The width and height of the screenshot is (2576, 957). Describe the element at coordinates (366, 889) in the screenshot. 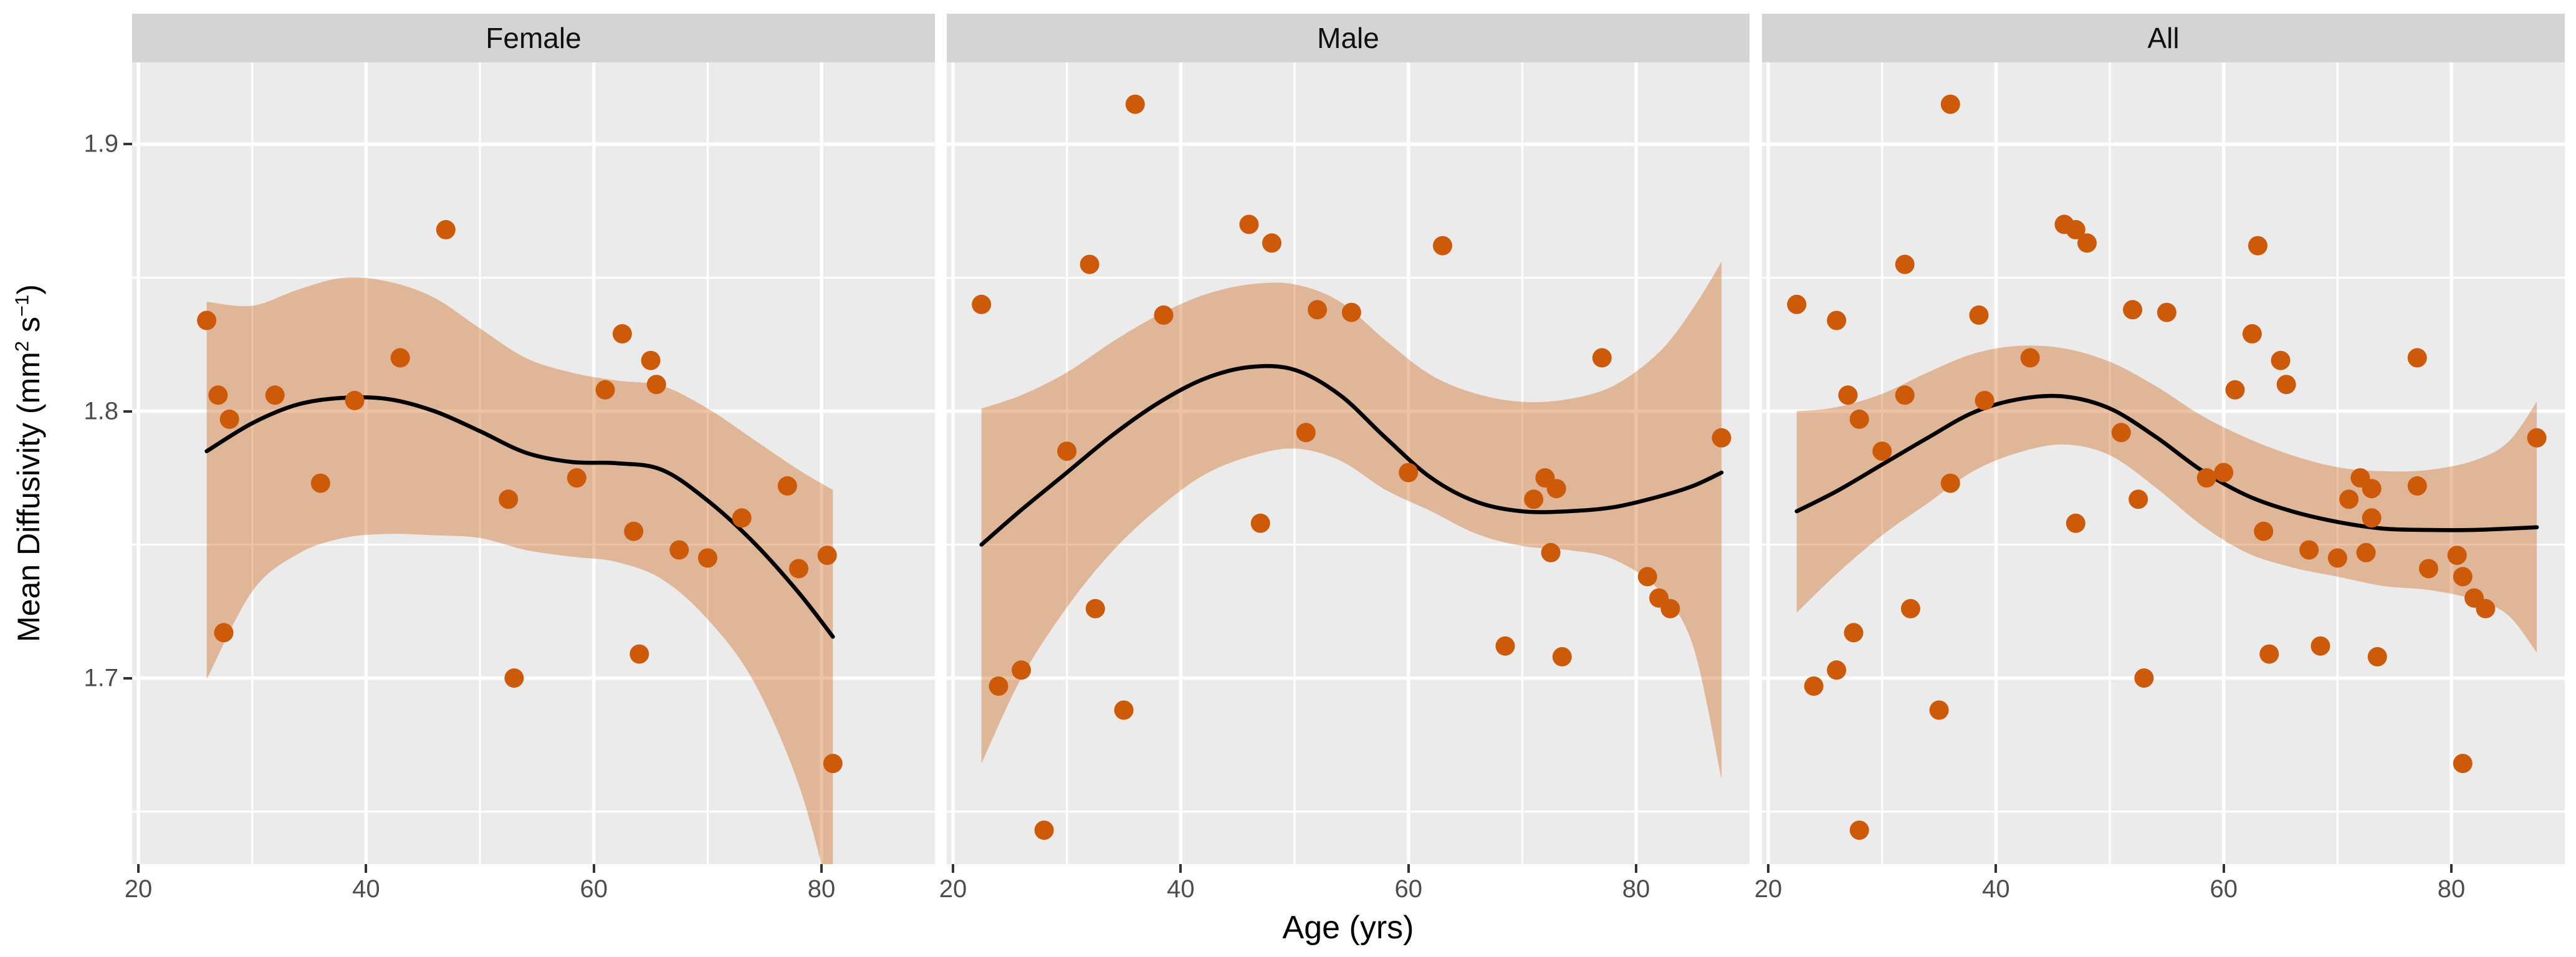

I see `x-tick-label: 40` at that location.